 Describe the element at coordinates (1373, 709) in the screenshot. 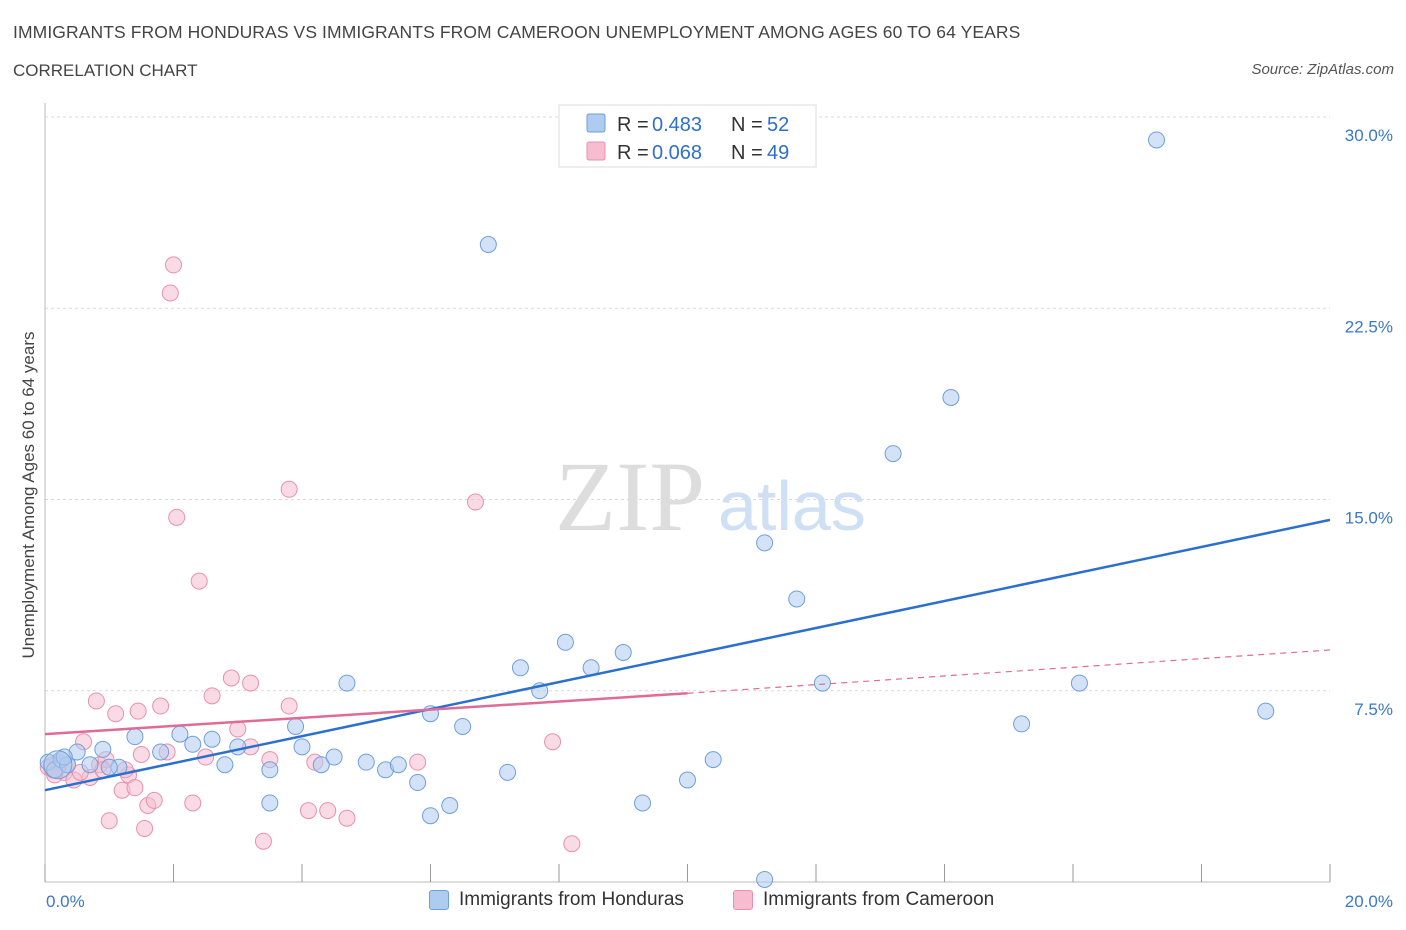

I see `y-tick-label-0: 7.5%` at that location.